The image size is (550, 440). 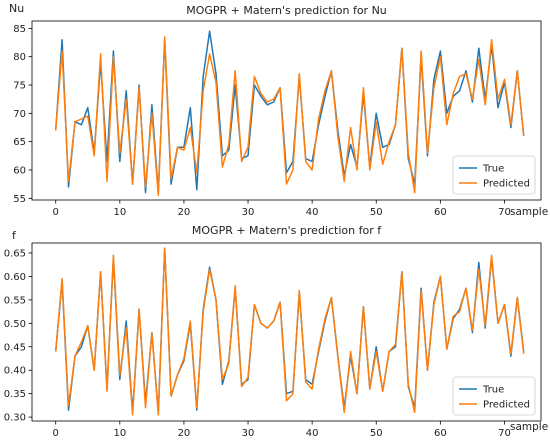 What do you see at coordinates (15, 394) in the screenshot?
I see `y-tick-label: 0.35` at bounding box center [15, 394].